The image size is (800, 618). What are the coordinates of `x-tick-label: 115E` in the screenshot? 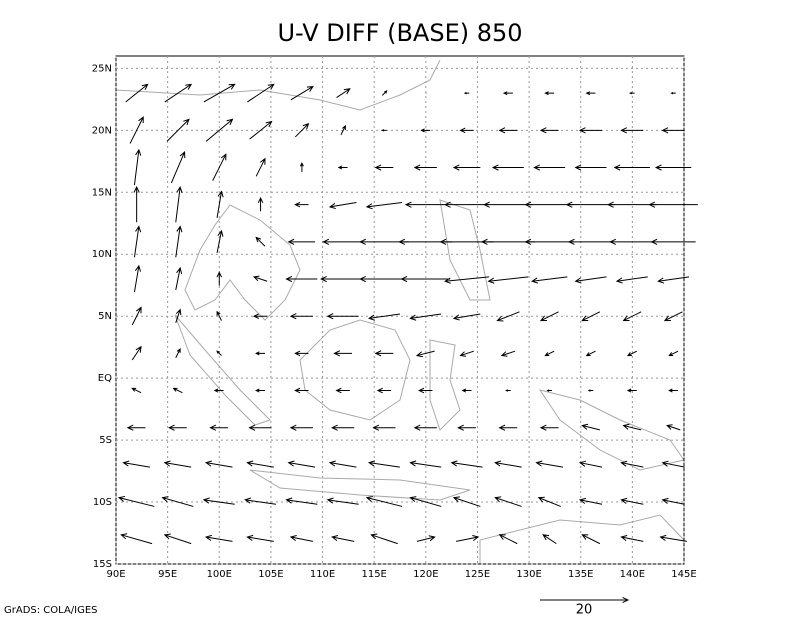 It's located at (373, 574).